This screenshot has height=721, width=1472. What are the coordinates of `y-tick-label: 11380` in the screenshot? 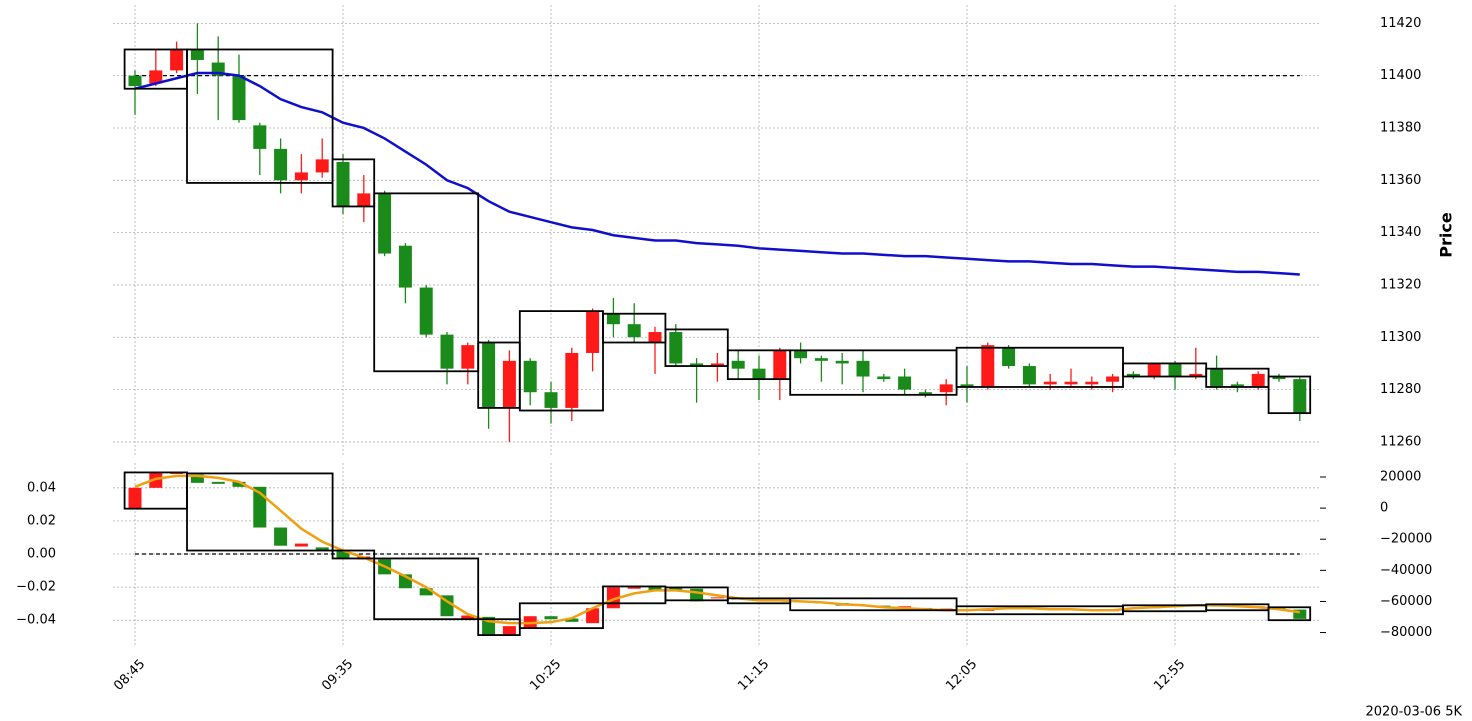 It's located at (1400, 127).